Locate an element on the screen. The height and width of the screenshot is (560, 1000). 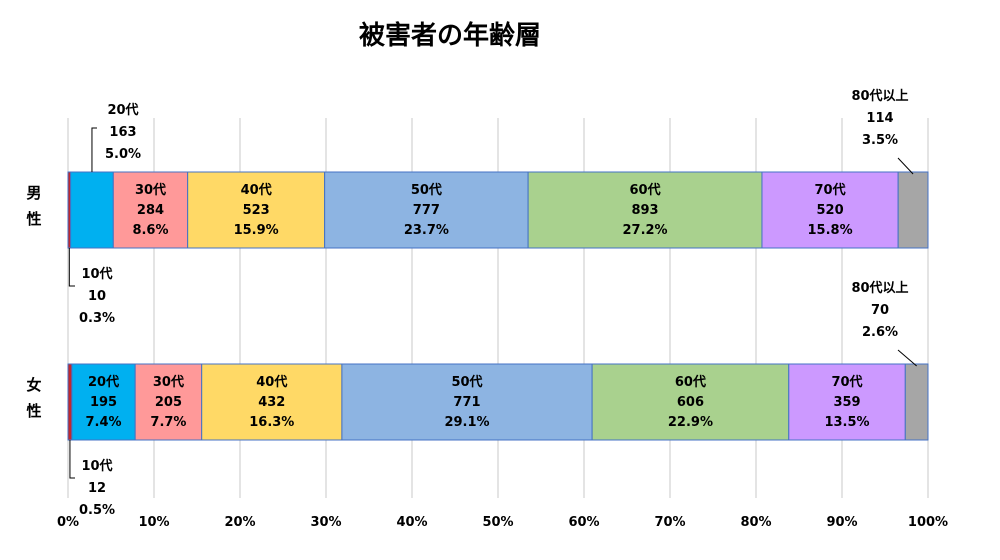
data-label: 432 is located at coordinates (271, 402).